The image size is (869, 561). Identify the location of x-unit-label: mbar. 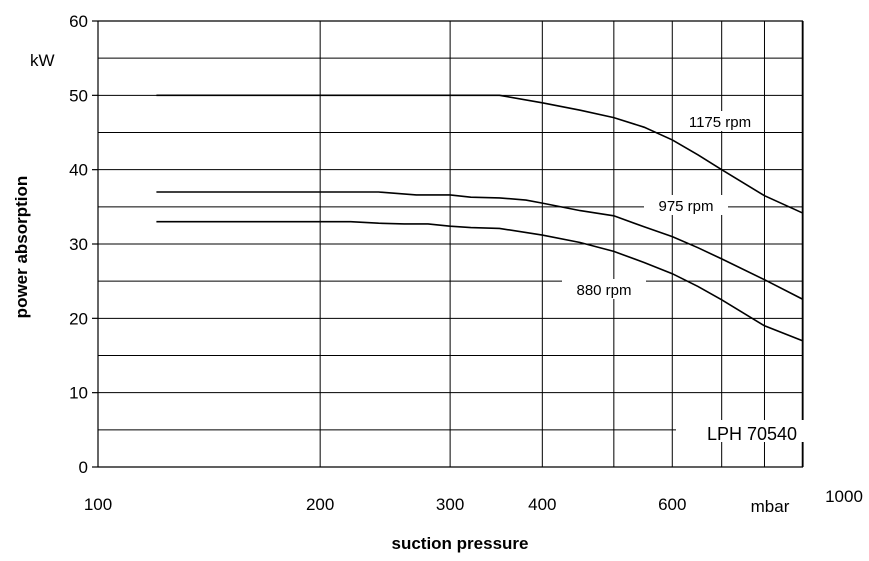
(770, 506).